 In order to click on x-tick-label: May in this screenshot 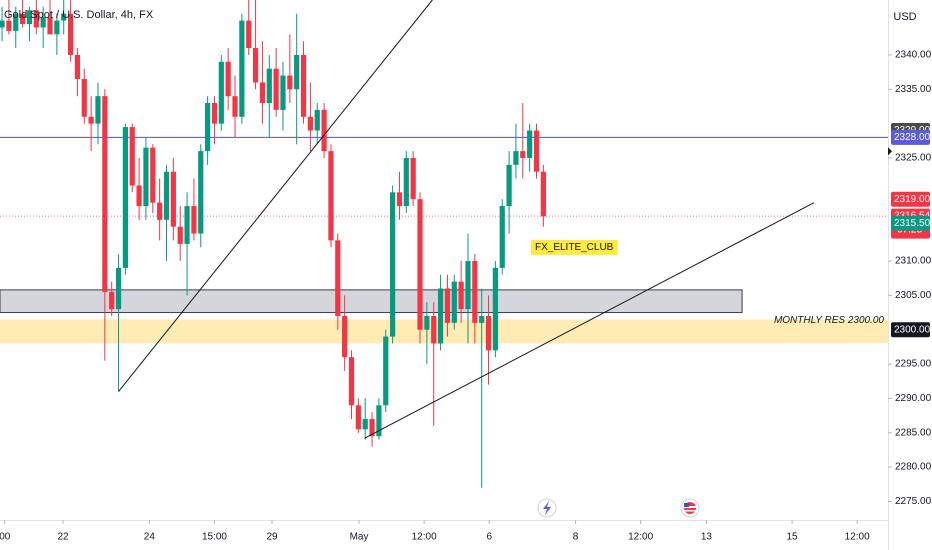, I will do `click(359, 537)`.